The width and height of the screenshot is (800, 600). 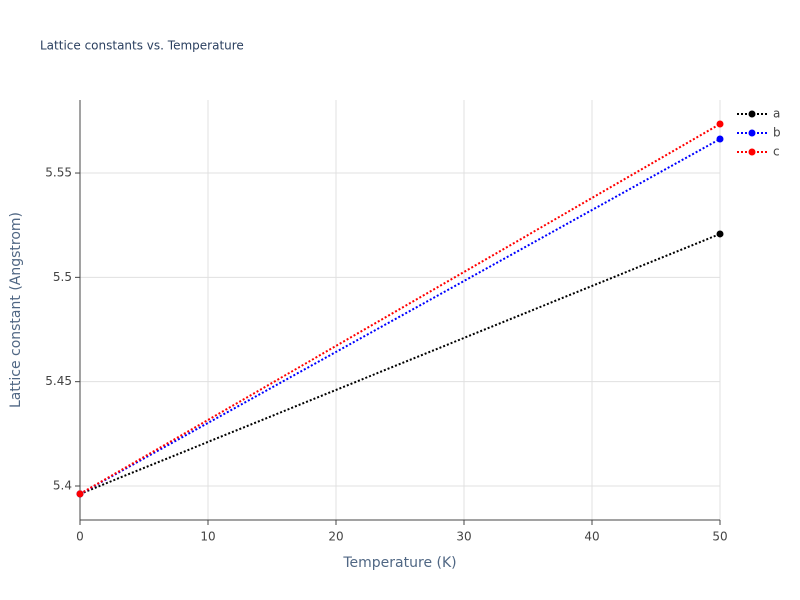 What do you see at coordinates (62, 485) in the screenshot?
I see `y-tick-label: 5.4` at bounding box center [62, 485].